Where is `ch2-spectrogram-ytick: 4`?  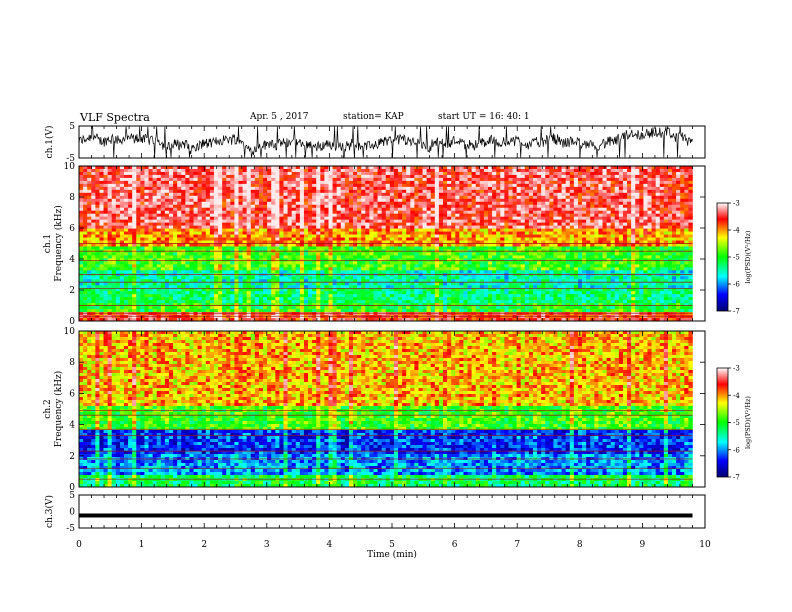 ch2-spectrogram-ytick: 4 is located at coordinates (72, 426).